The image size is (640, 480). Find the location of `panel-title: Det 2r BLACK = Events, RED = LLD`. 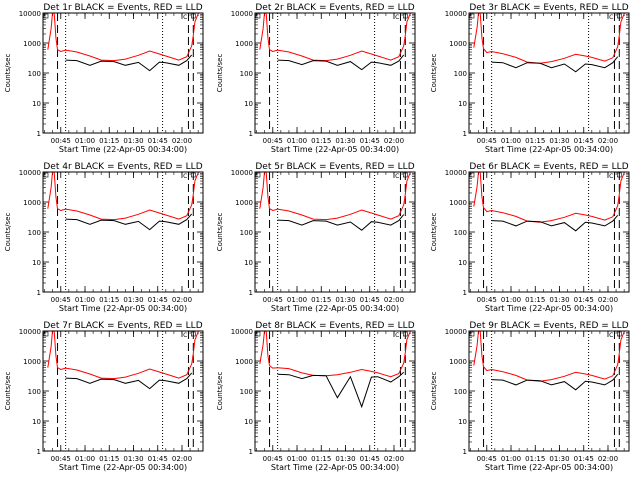

panel-title: Det 2r BLACK = Events, RED = LLD is located at coordinates (334, 8).